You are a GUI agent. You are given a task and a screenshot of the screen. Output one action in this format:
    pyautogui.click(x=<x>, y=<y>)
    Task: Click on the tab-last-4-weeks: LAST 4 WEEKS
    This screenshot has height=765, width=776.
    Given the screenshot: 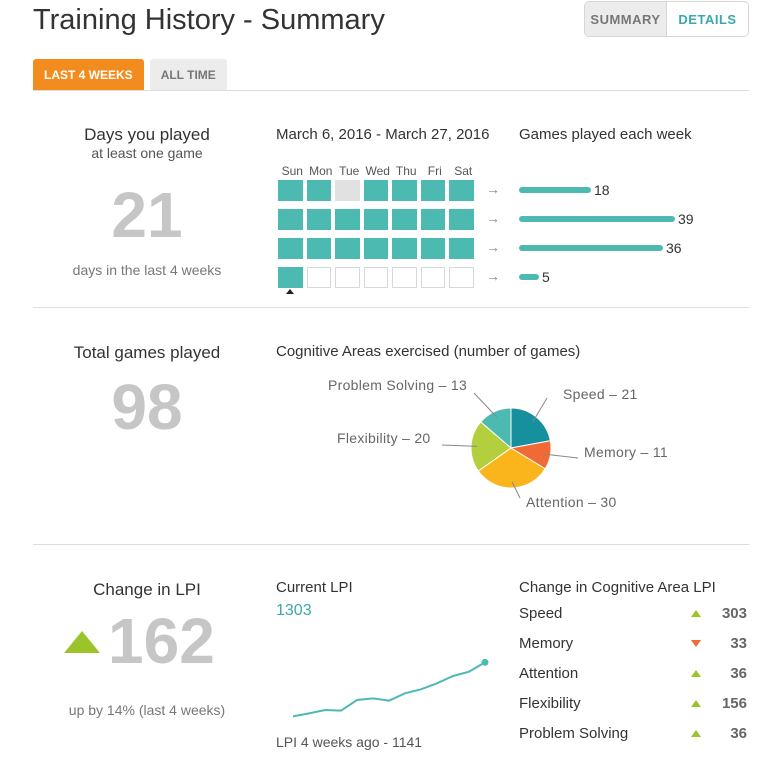 What is the action you would take?
    pyautogui.click(x=88, y=74)
    